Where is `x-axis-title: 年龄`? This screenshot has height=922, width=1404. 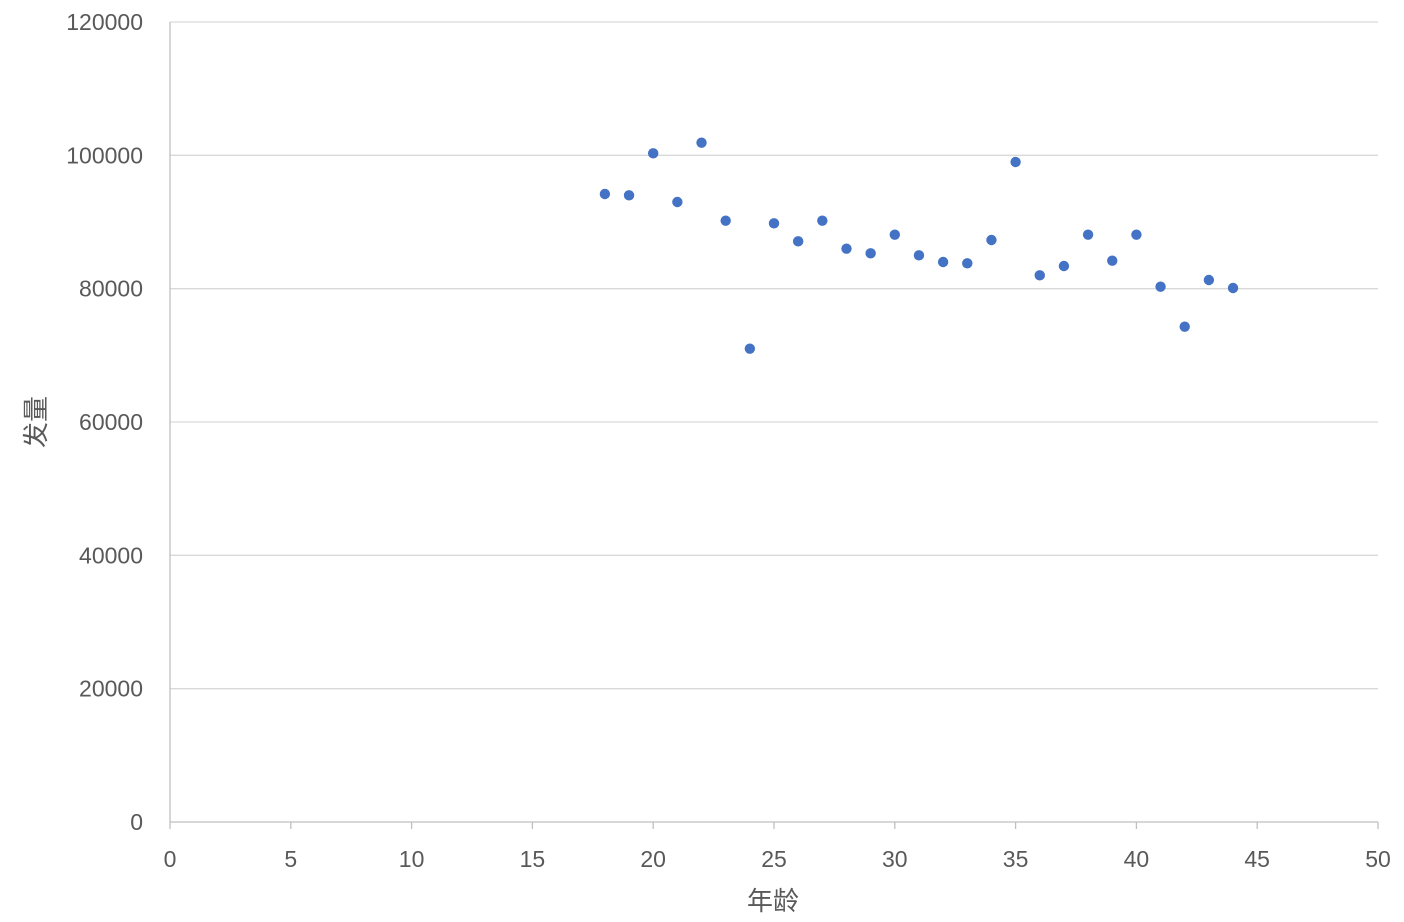 x-axis-title: 年龄 is located at coordinates (773, 902).